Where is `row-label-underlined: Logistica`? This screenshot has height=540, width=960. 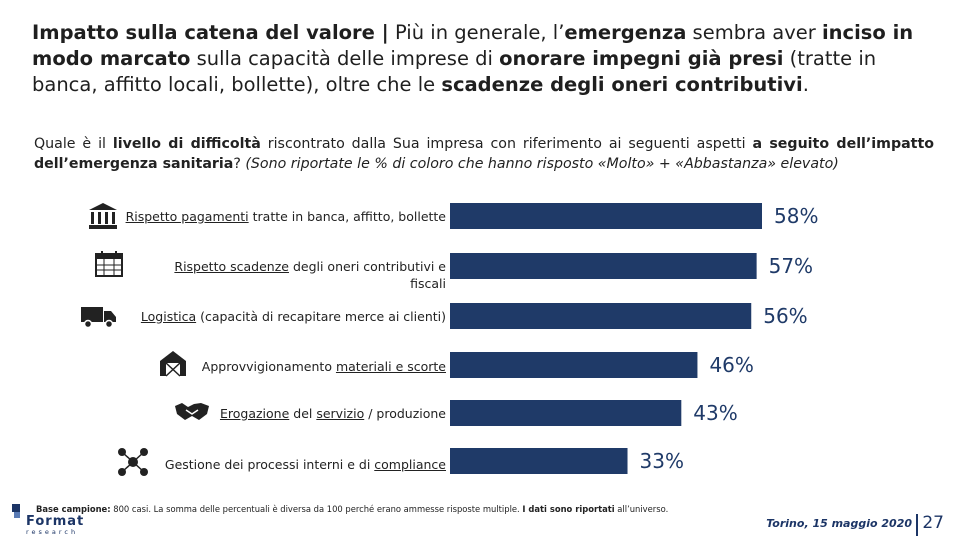
row-label-underlined: Logistica is located at coordinates (168, 316).